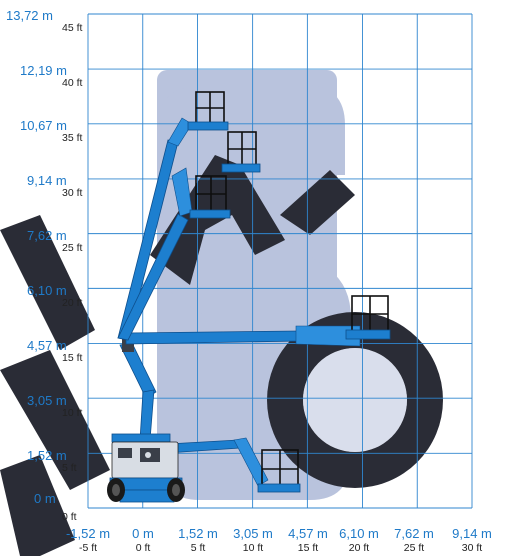 The width and height of the screenshot is (506, 556). What do you see at coordinates (88, 548) in the screenshot?
I see `reach-label-ft: -5 ft` at bounding box center [88, 548].